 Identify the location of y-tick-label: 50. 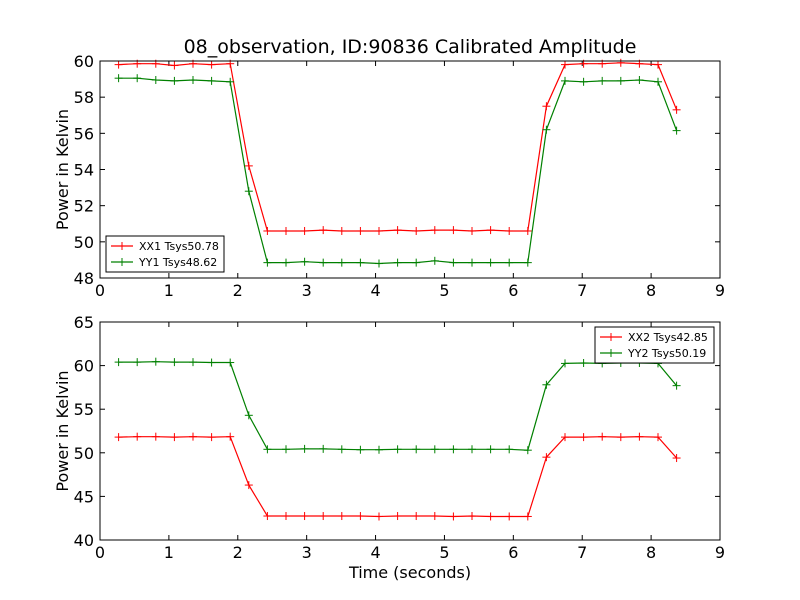
(84, 453).